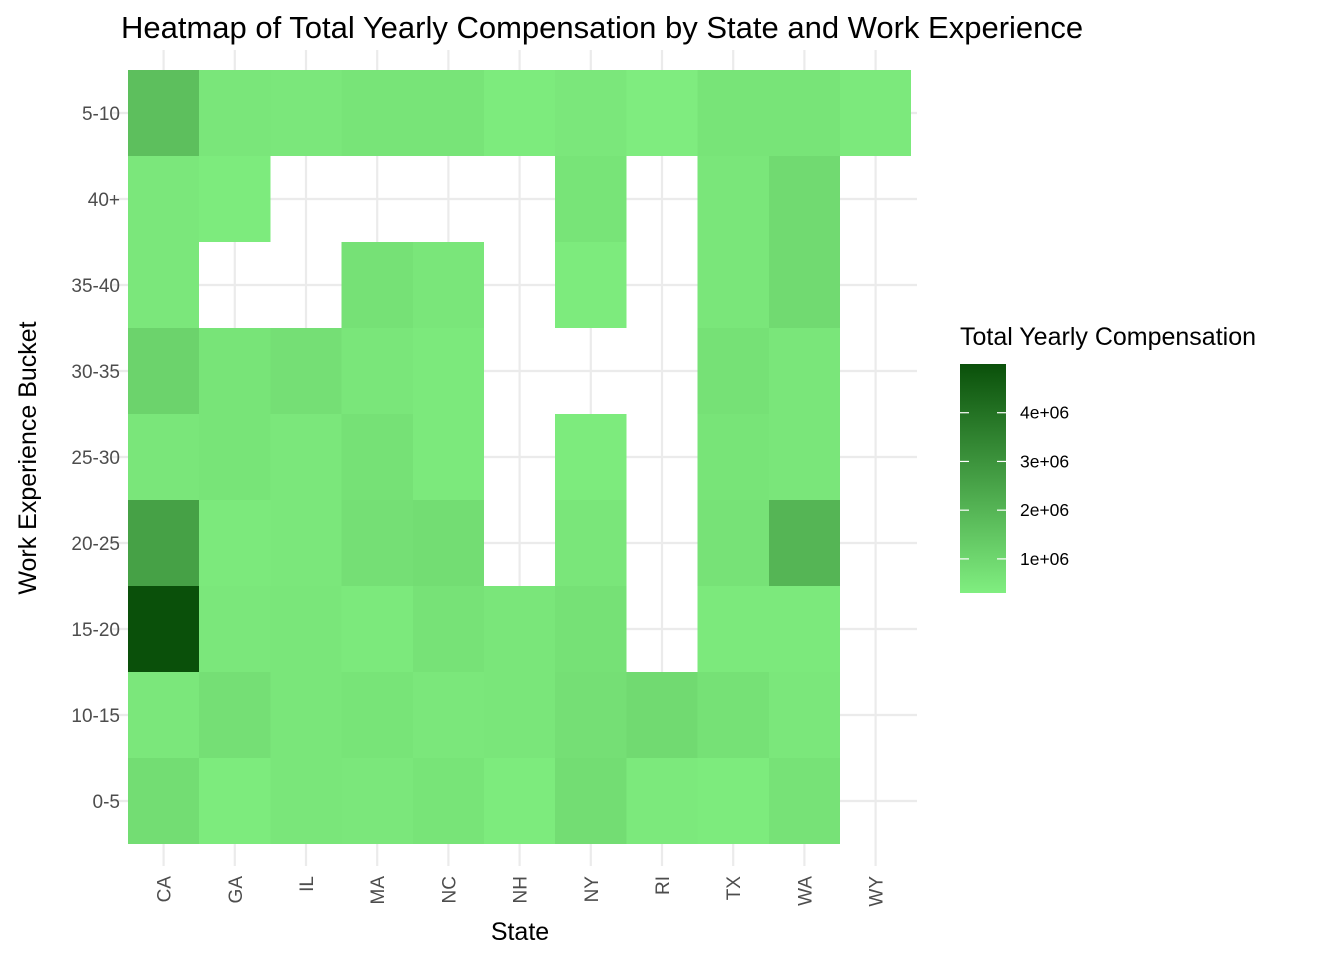 This screenshot has width=1344, height=960. Describe the element at coordinates (1044, 413) in the screenshot. I see `legend-tick-label: 4e+06` at that location.